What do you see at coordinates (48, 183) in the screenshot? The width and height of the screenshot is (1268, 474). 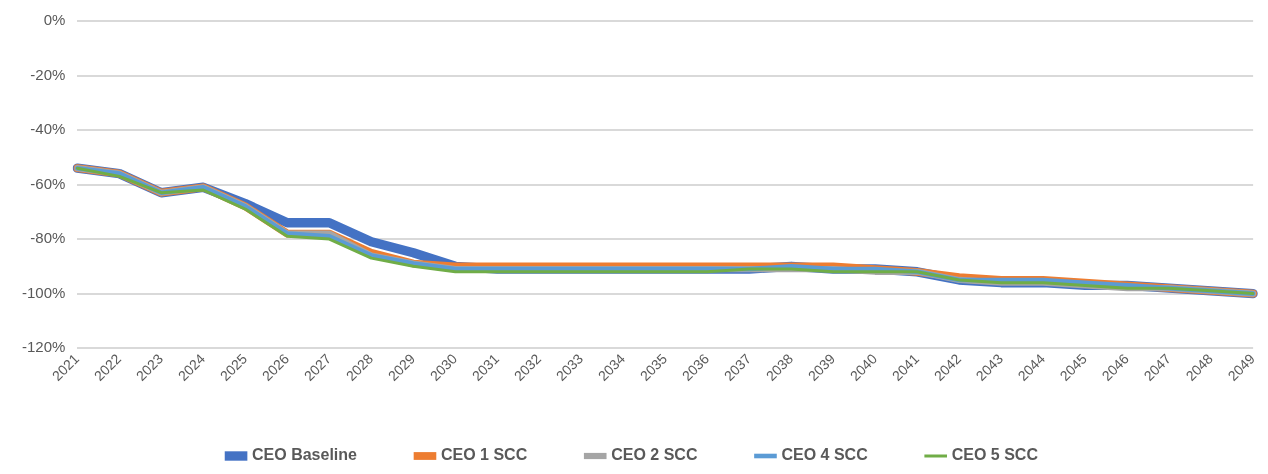 I see `y-tick-label: -60%` at bounding box center [48, 183].